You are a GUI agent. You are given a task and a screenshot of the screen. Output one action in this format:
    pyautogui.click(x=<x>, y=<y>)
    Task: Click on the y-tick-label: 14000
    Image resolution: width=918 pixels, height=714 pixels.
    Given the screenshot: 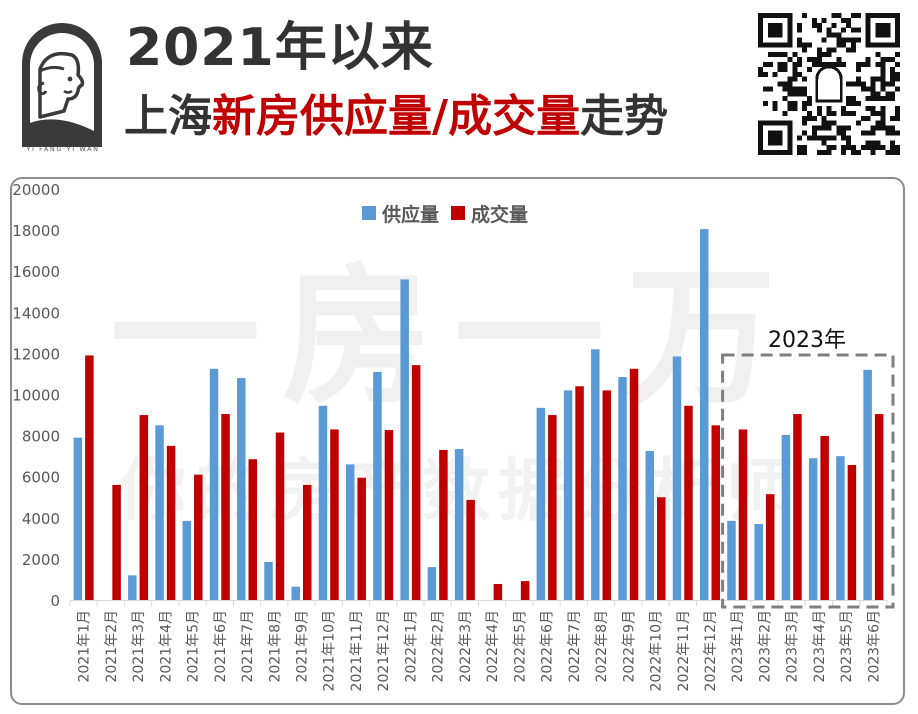 What is the action you would take?
    pyautogui.click(x=36, y=313)
    